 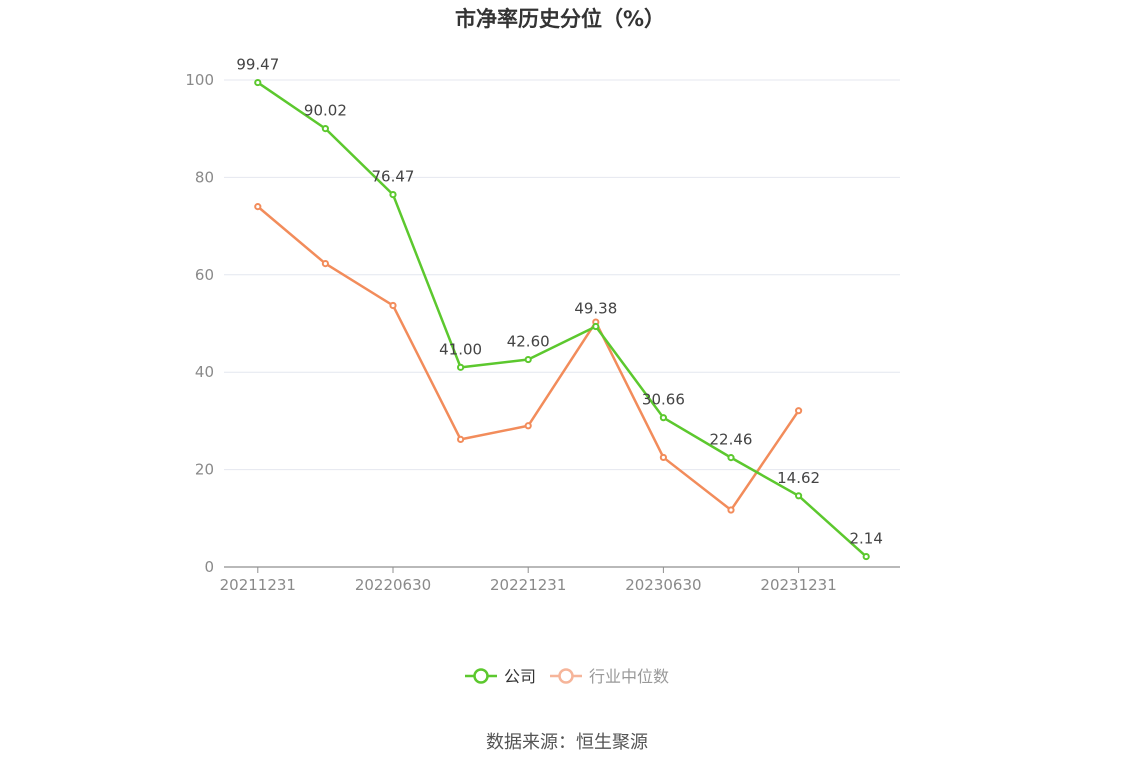 What do you see at coordinates (199, 80) in the screenshot?
I see `y-tick-label: 100` at bounding box center [199, 80].